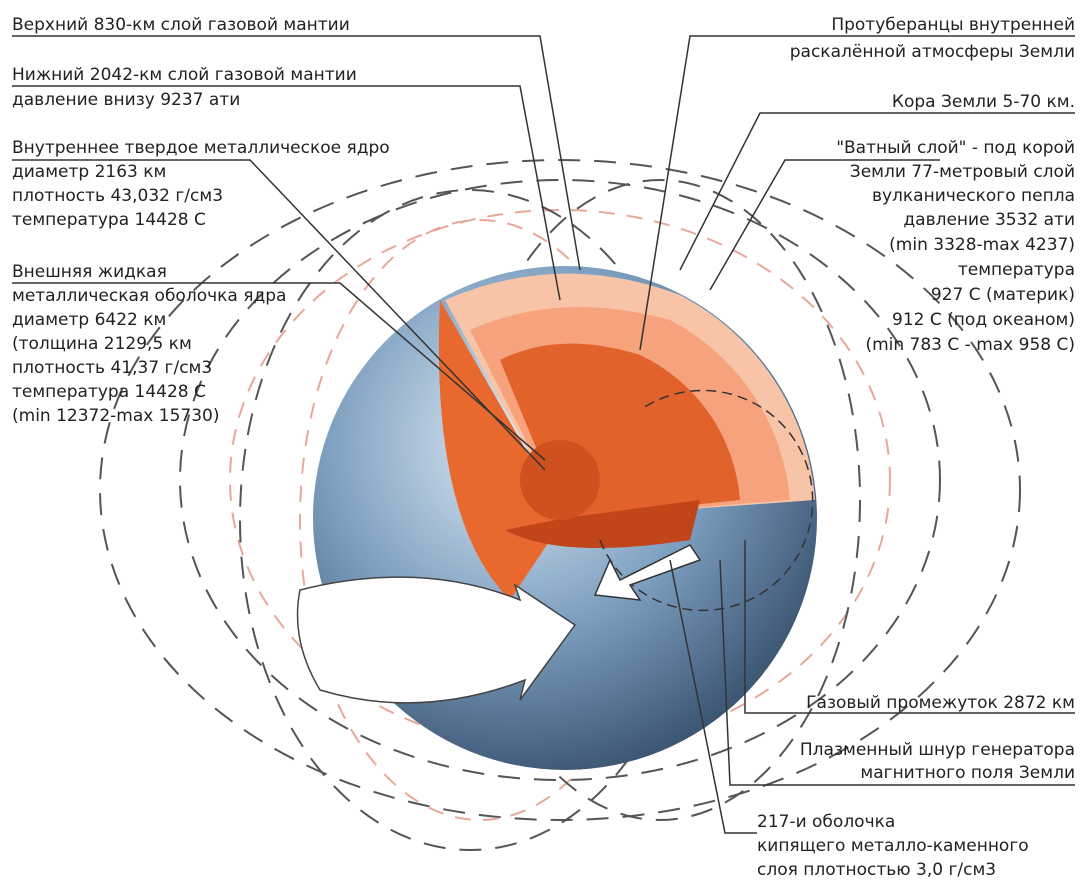 This screenshot has height=882, width=1083. What do you see at coordinates (893, 846) in the screenshot?
I see `label-line: кипящего металло-каменного` at bounding box center [893, 846].